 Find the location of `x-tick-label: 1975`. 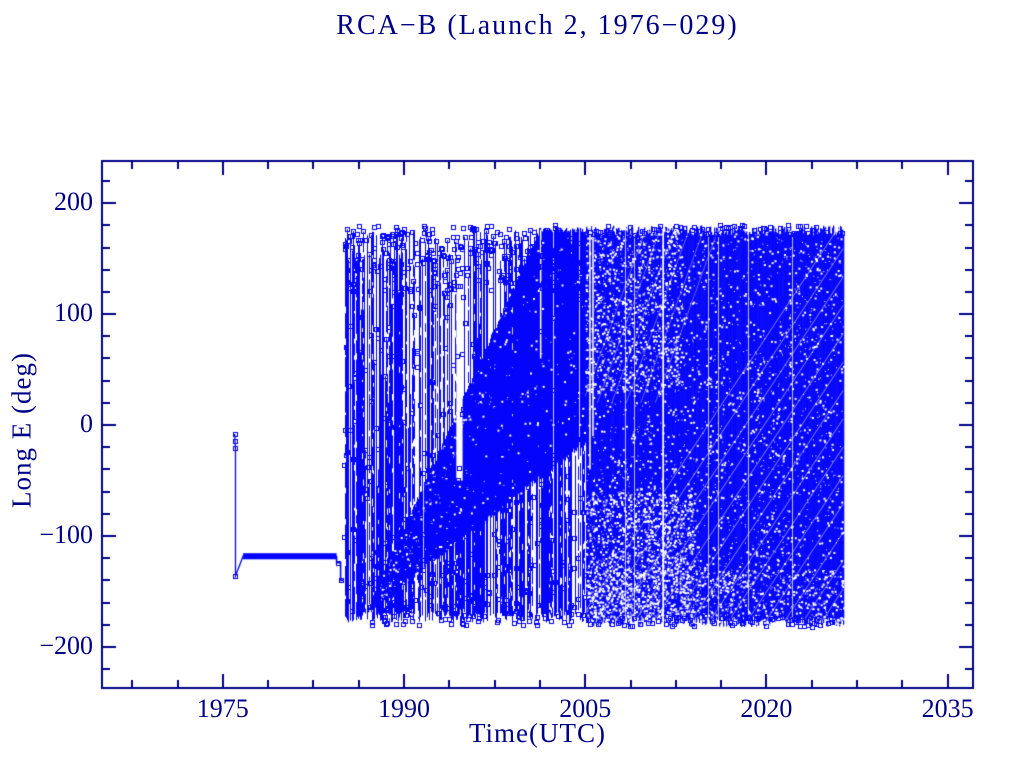

x-tick-label: 1975 is located at coordinates (222, 708).